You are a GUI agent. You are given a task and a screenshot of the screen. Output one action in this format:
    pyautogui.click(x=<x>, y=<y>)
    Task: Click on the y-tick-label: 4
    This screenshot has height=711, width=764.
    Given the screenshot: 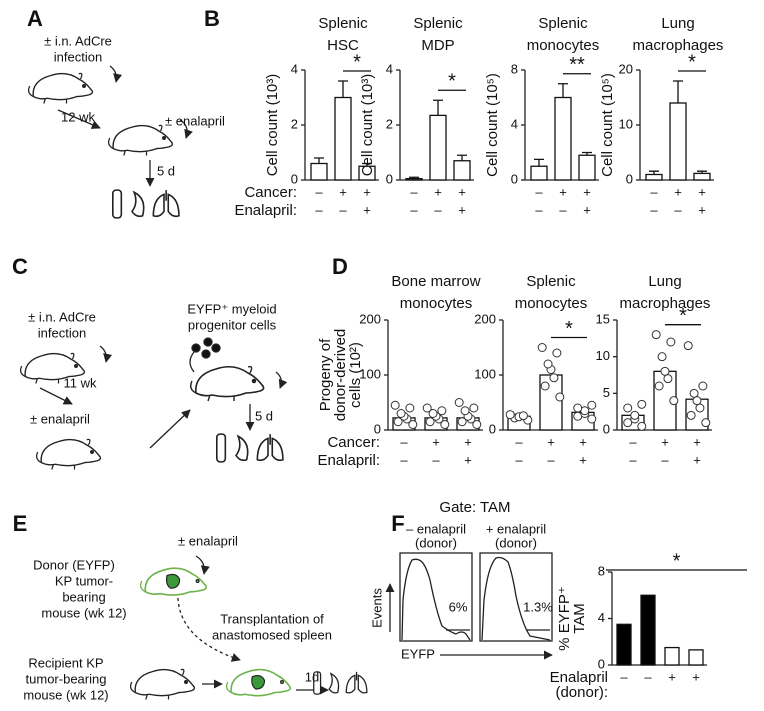 What is the action you would take?
    pyautogui.click(x=514, y=123)
    